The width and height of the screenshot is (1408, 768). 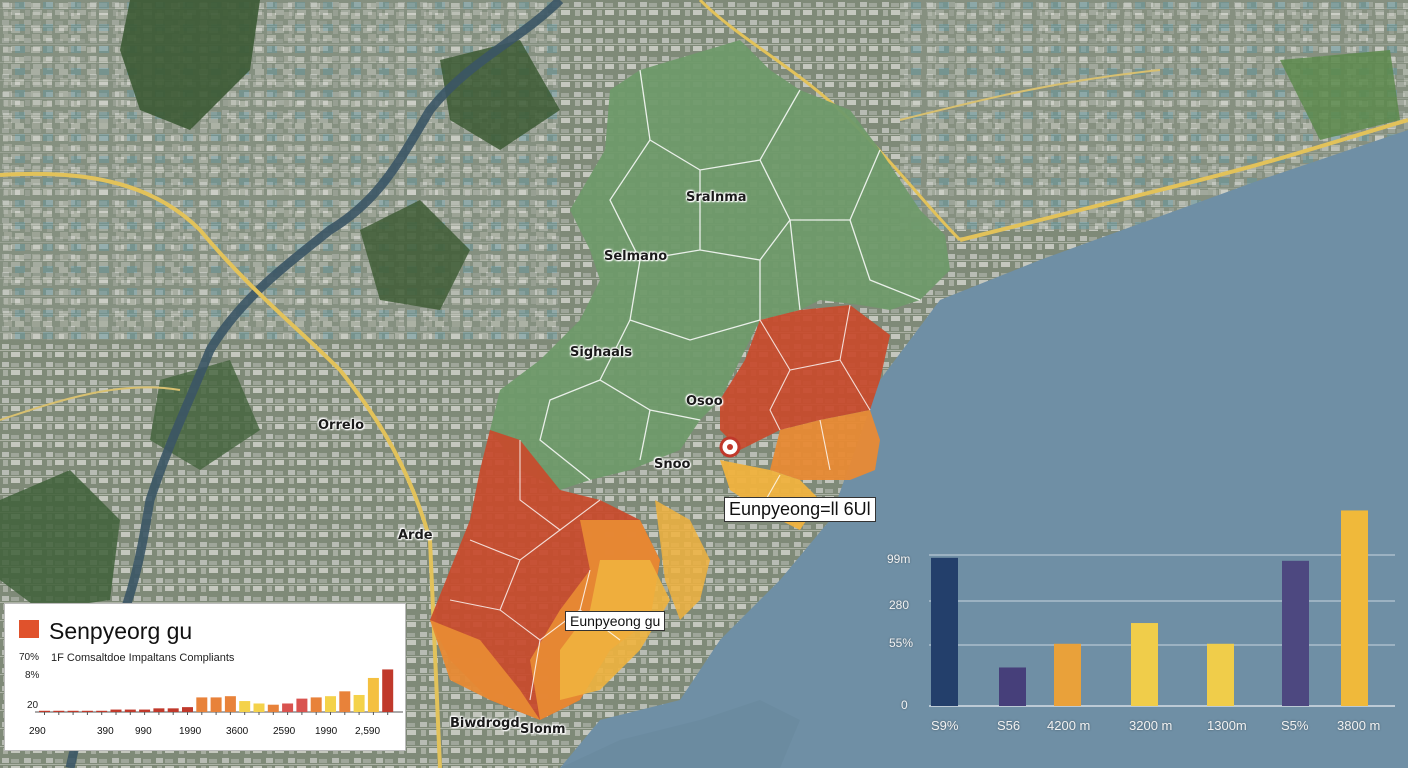 I want to click on map-label-biwdrogd: Biwdrogd, so click(x=485, y=723).